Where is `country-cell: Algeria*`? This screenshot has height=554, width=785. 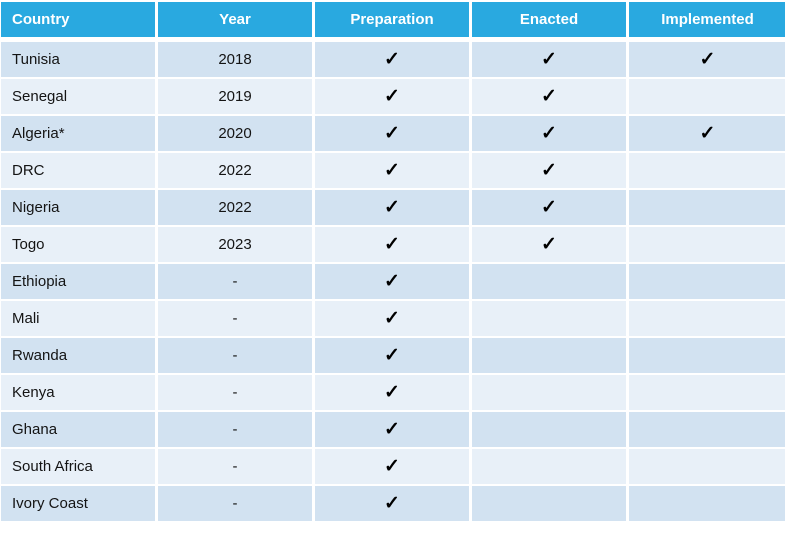 country-cell: Algeria* is located at coordinates (79, 134).